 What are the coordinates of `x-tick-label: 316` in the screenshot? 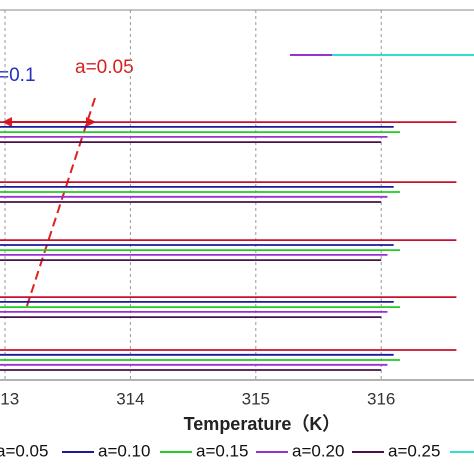 It's located at (381, 398).